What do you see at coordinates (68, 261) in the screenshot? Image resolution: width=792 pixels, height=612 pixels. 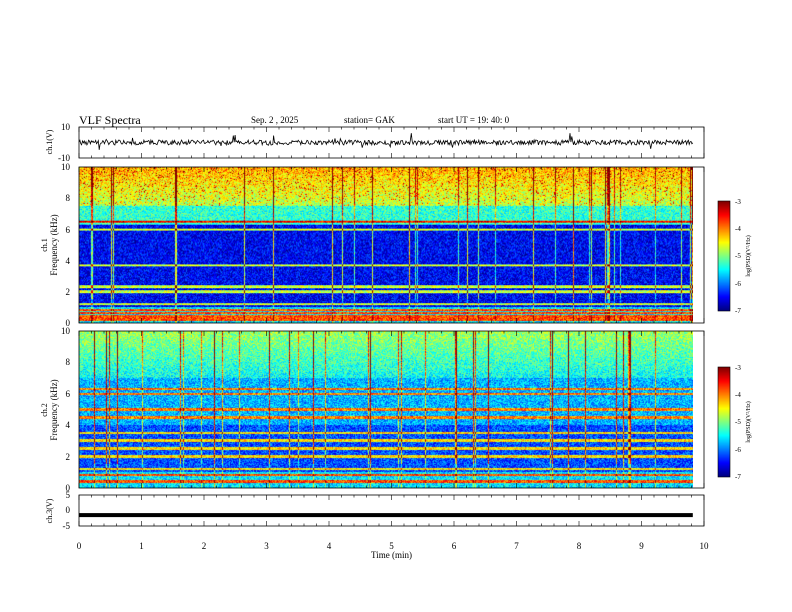 I see `ch1-ytick-4: 4` at bounding box center [68, 261].